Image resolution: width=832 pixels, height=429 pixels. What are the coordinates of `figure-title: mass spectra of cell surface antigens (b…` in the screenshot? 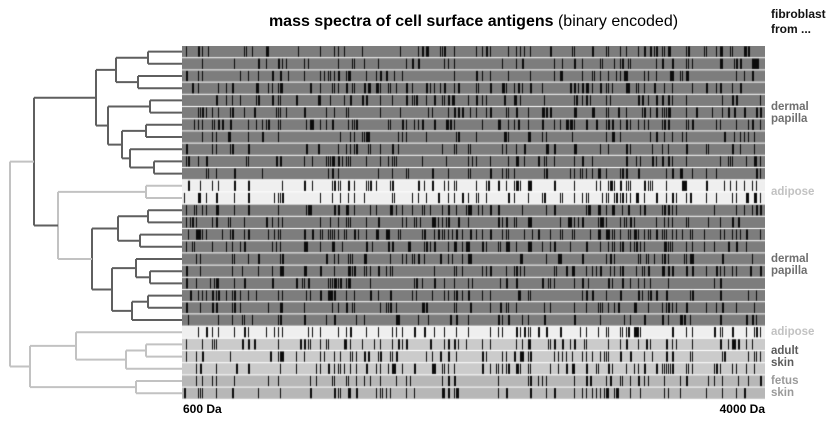 It's located at (473, 22).